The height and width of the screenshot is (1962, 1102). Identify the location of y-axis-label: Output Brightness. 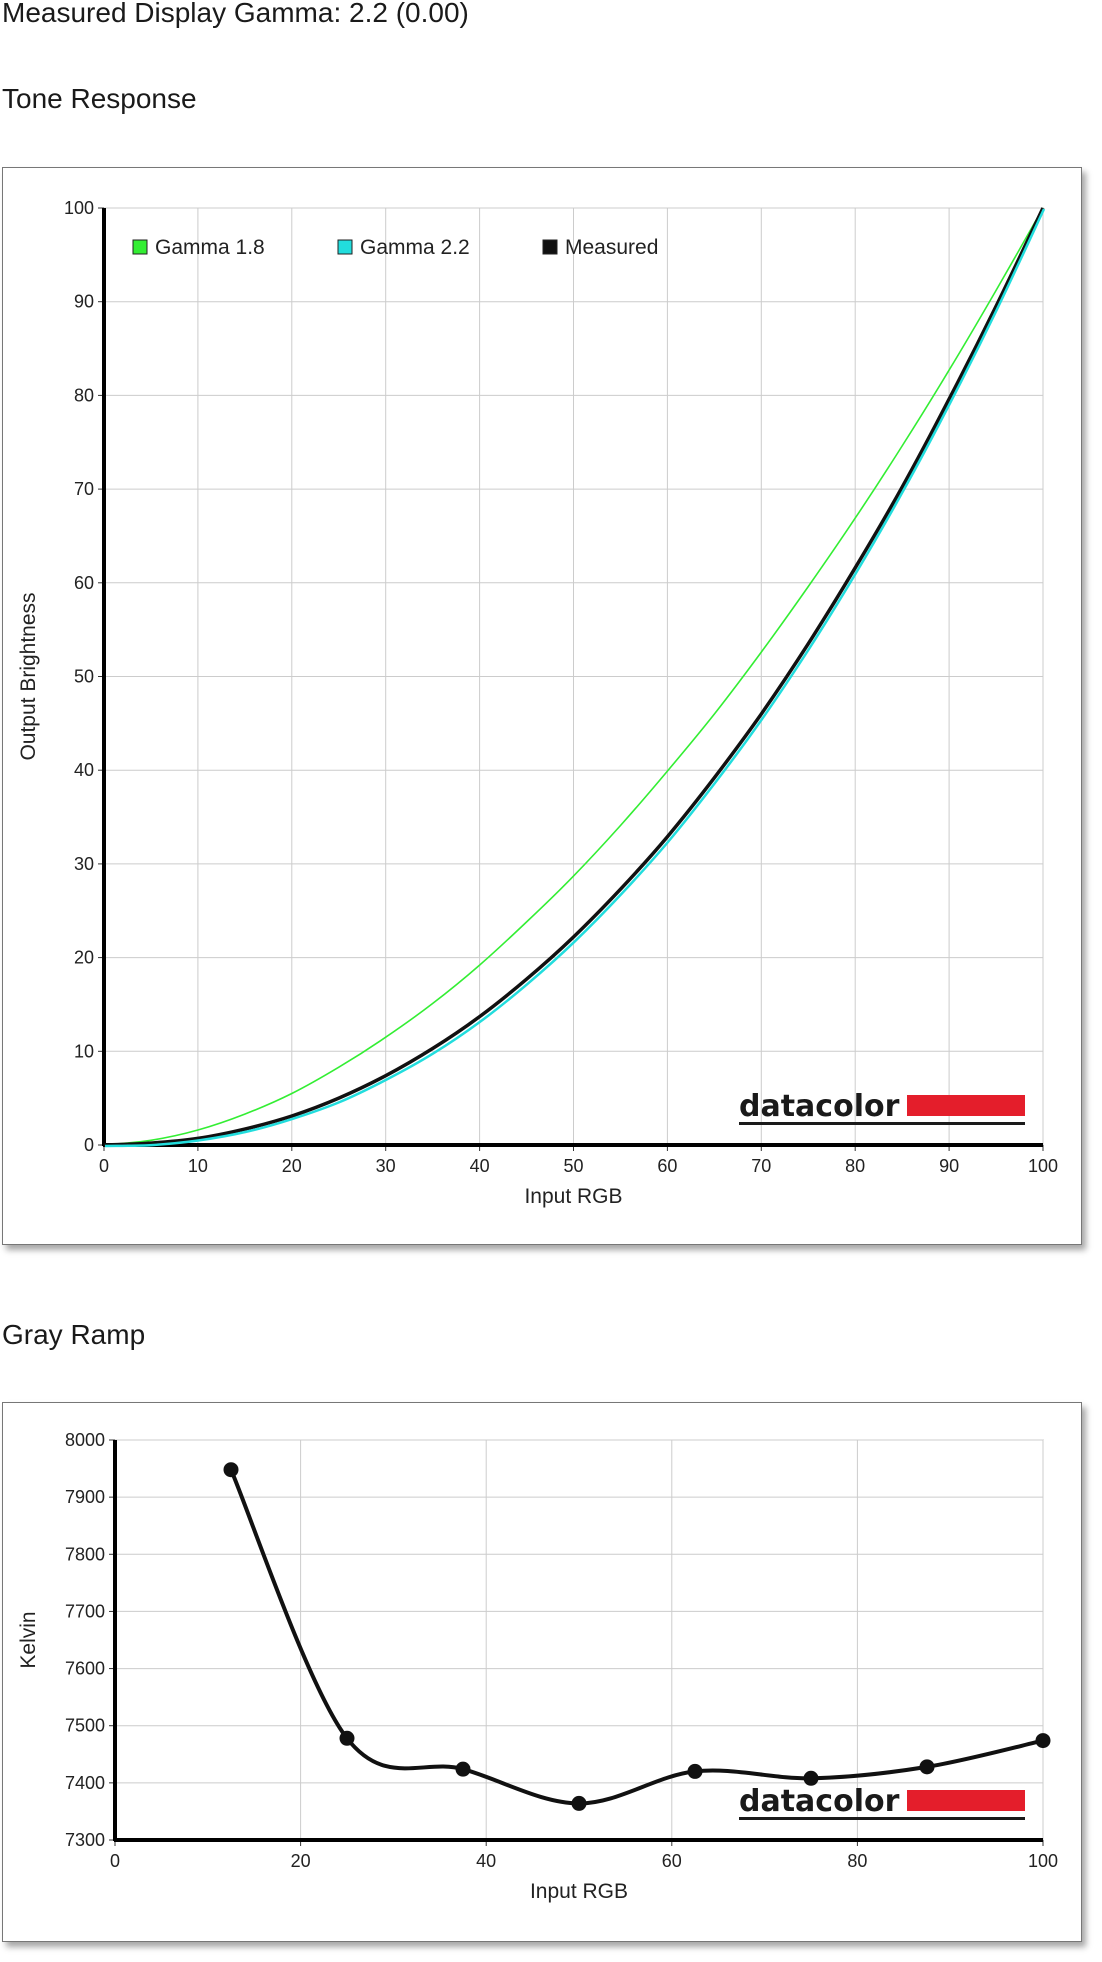
(28, 676).